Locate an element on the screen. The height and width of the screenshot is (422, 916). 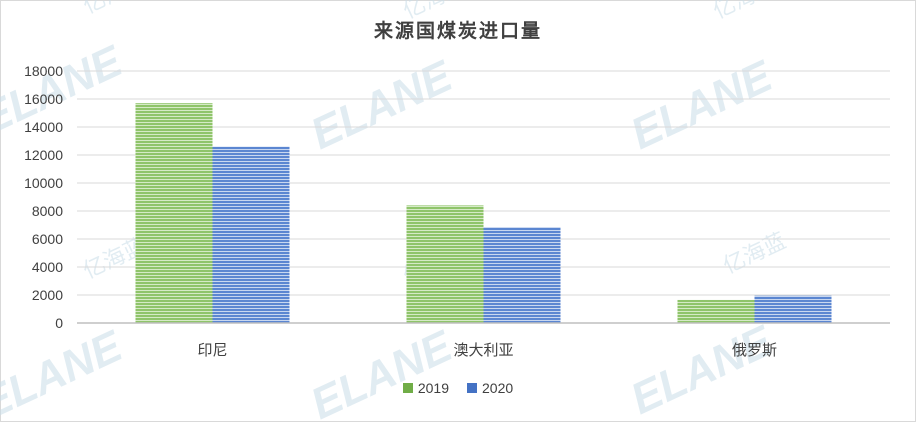
y-tick-label: 14000 is located at coordinates (43, 127).